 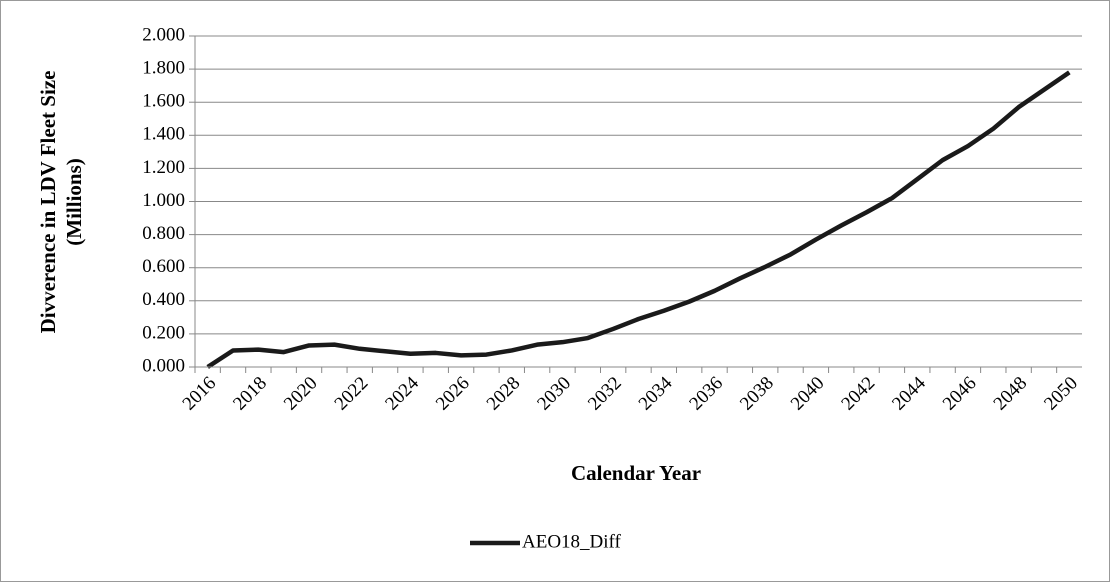 I want to click on y-tick-label: 1.200, so click(x=163, y=167).